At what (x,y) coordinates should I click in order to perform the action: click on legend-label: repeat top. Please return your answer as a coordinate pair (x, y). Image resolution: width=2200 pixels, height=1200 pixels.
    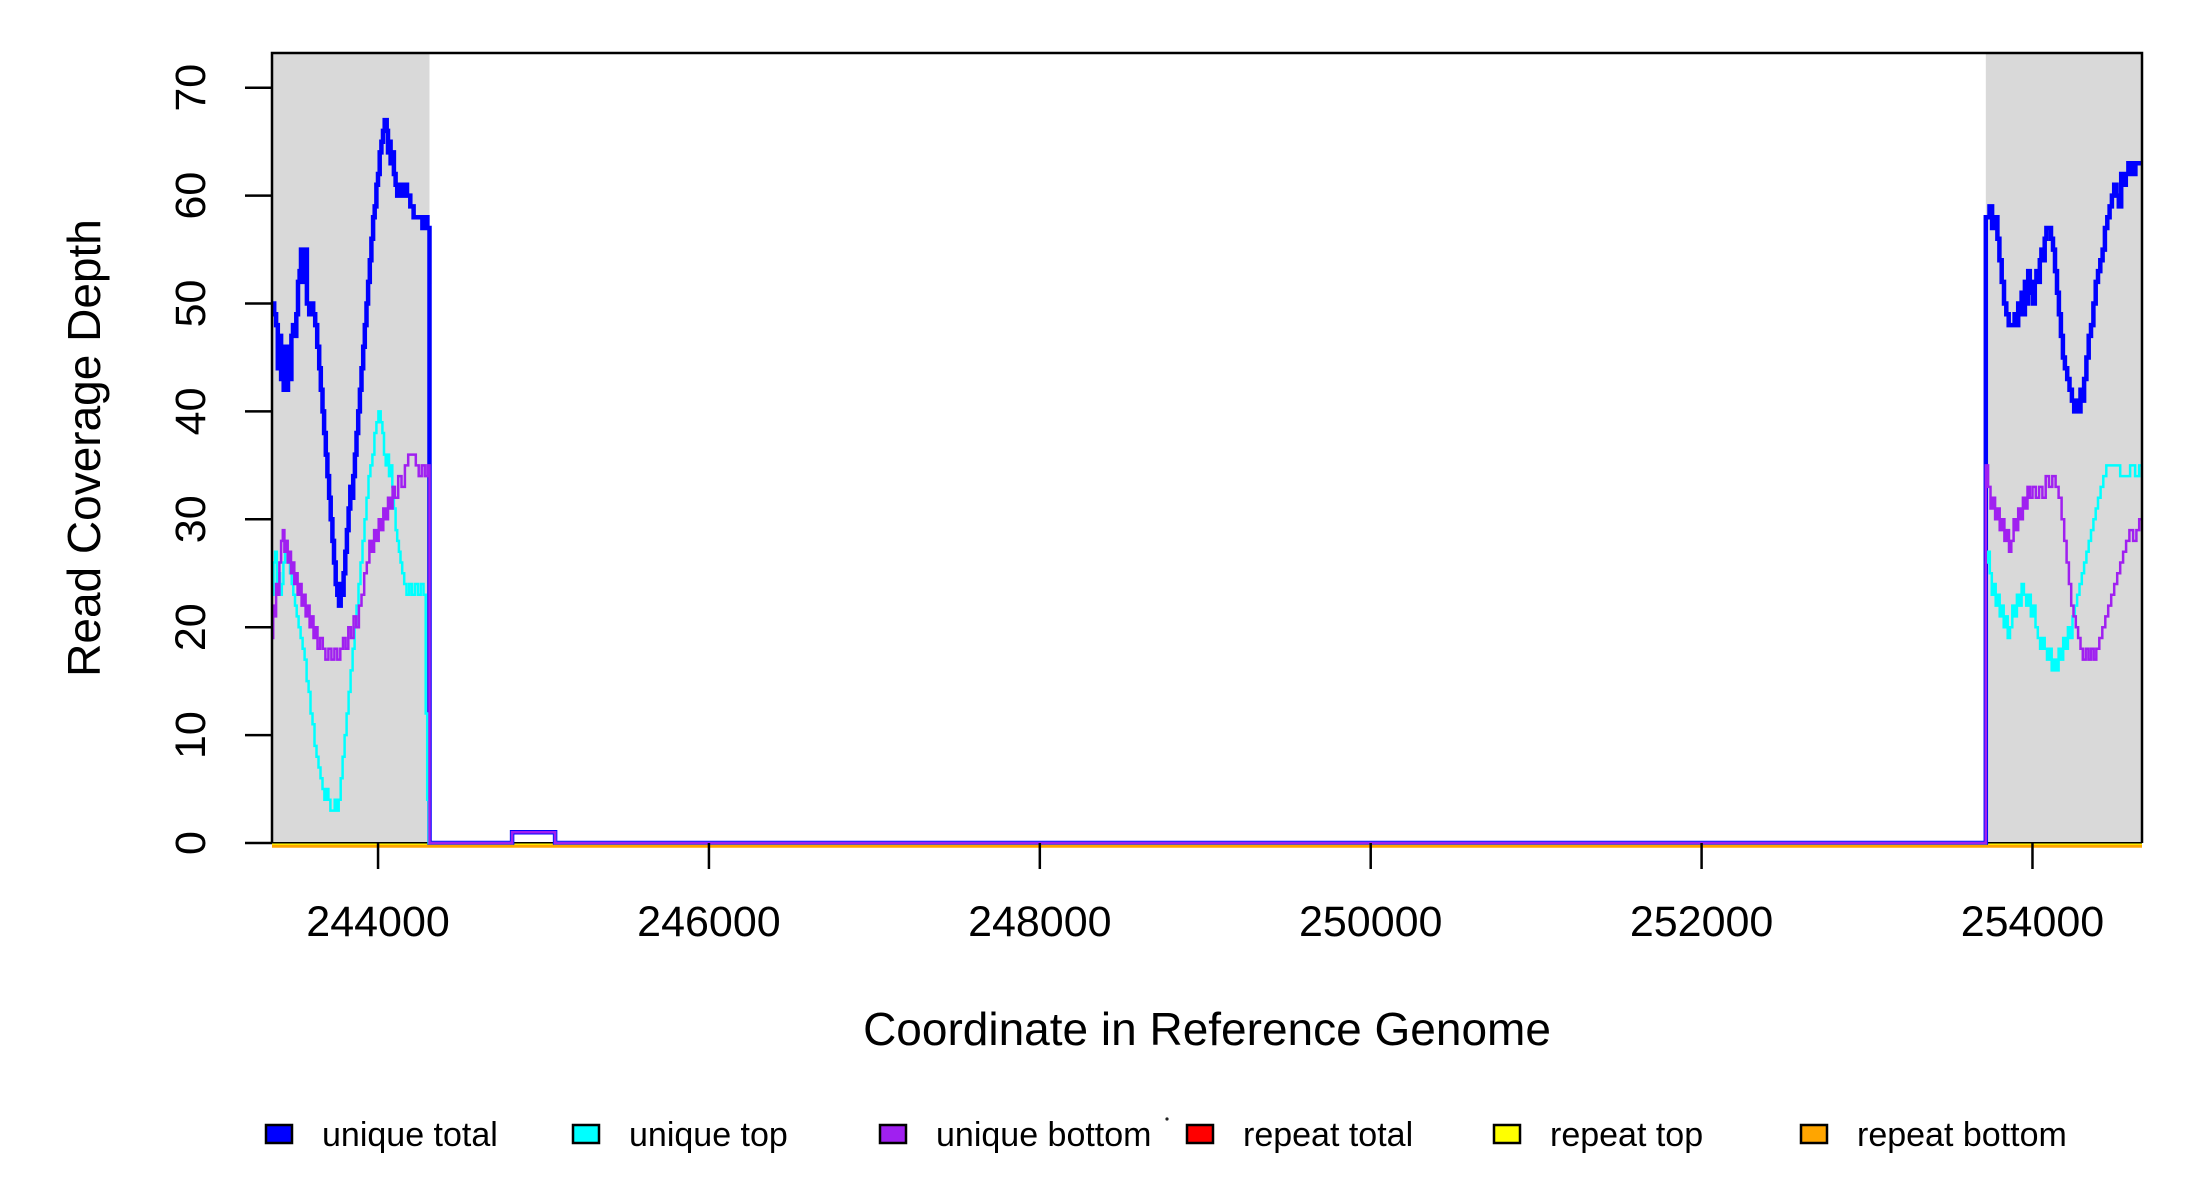
    Looking at the image, I should click on (1626, 1135).